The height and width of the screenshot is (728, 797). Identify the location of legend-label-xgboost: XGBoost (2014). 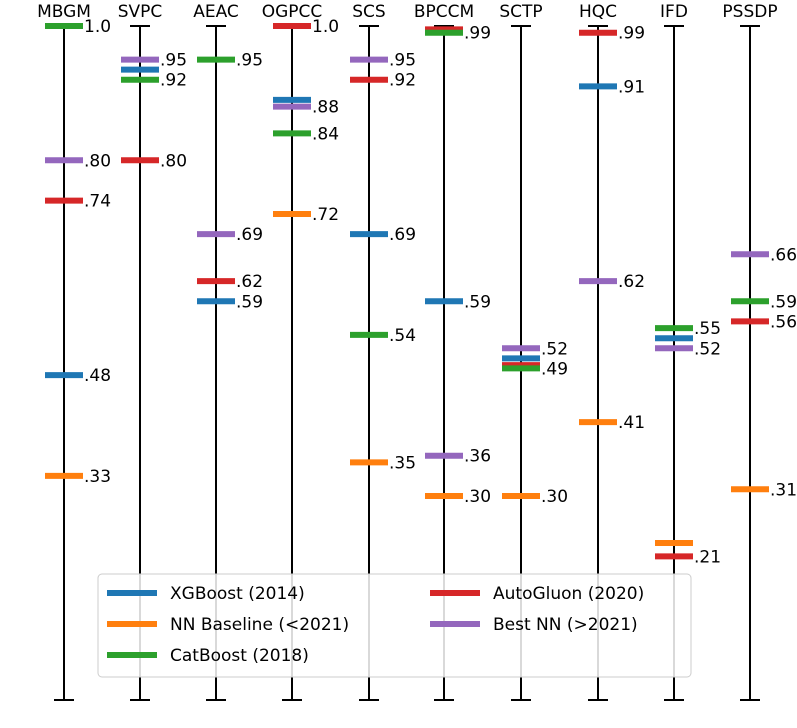
(237, 594).